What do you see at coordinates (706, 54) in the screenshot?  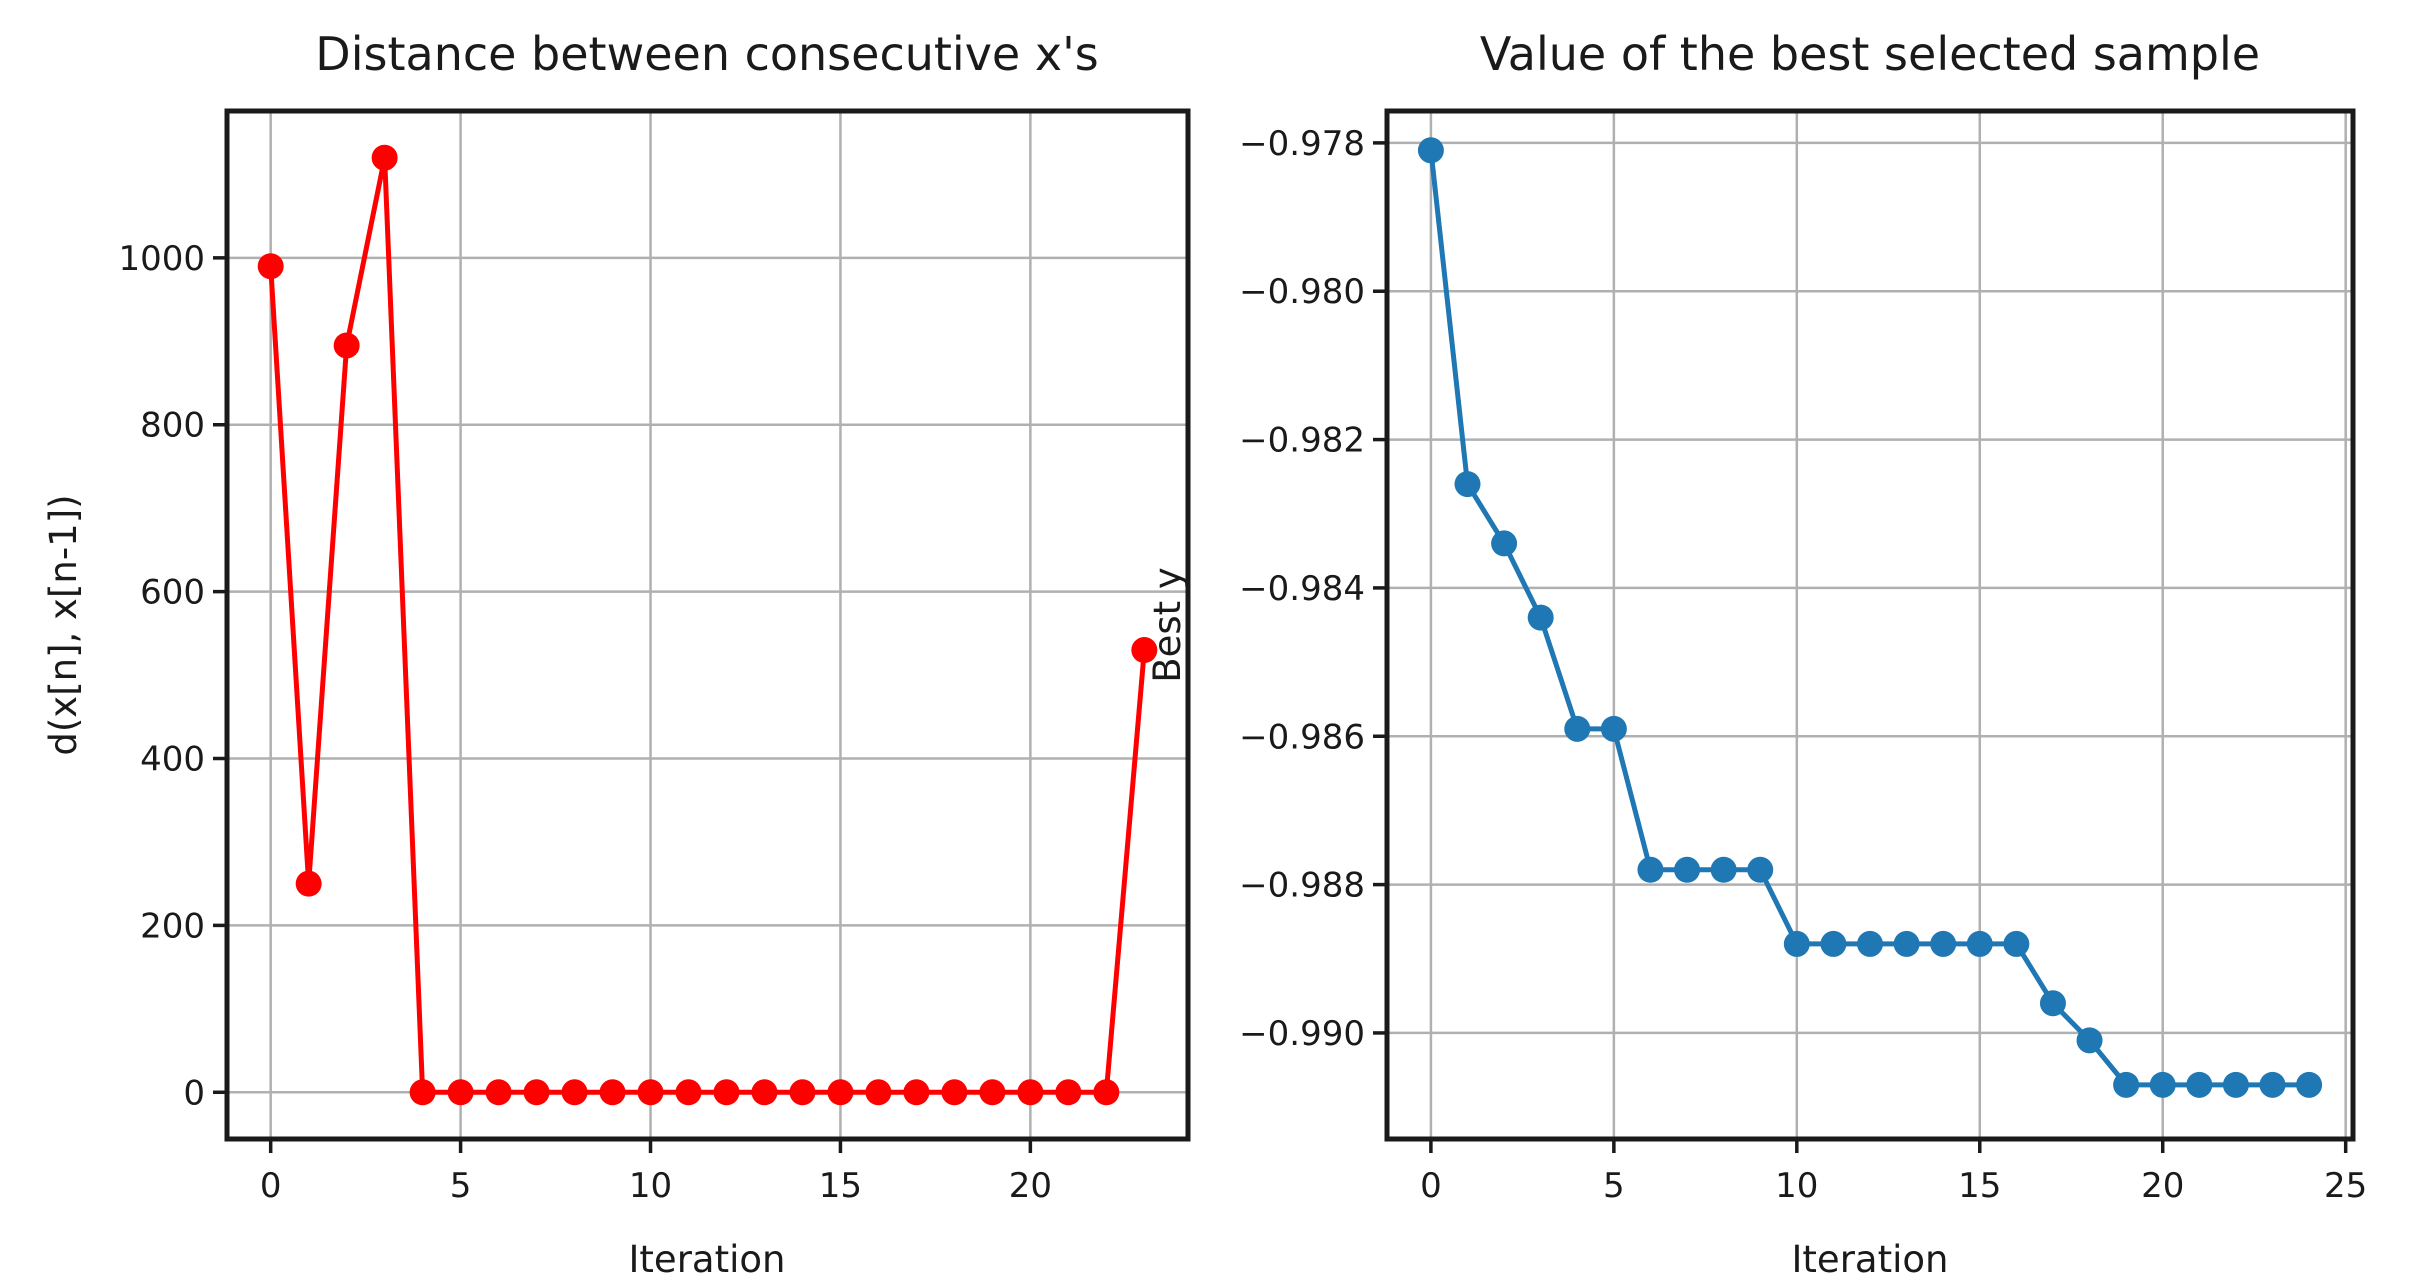 I see `chart-title: Distance between consecutive x's` at bounding box center [706, 54].